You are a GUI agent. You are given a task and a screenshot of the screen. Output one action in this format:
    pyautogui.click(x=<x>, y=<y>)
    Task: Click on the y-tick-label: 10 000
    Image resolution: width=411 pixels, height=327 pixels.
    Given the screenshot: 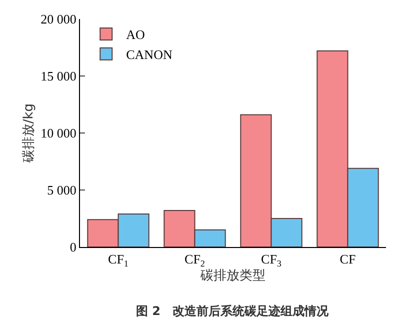 What is the action you would take?
    pyautogui.click(x=58, y=133)
    